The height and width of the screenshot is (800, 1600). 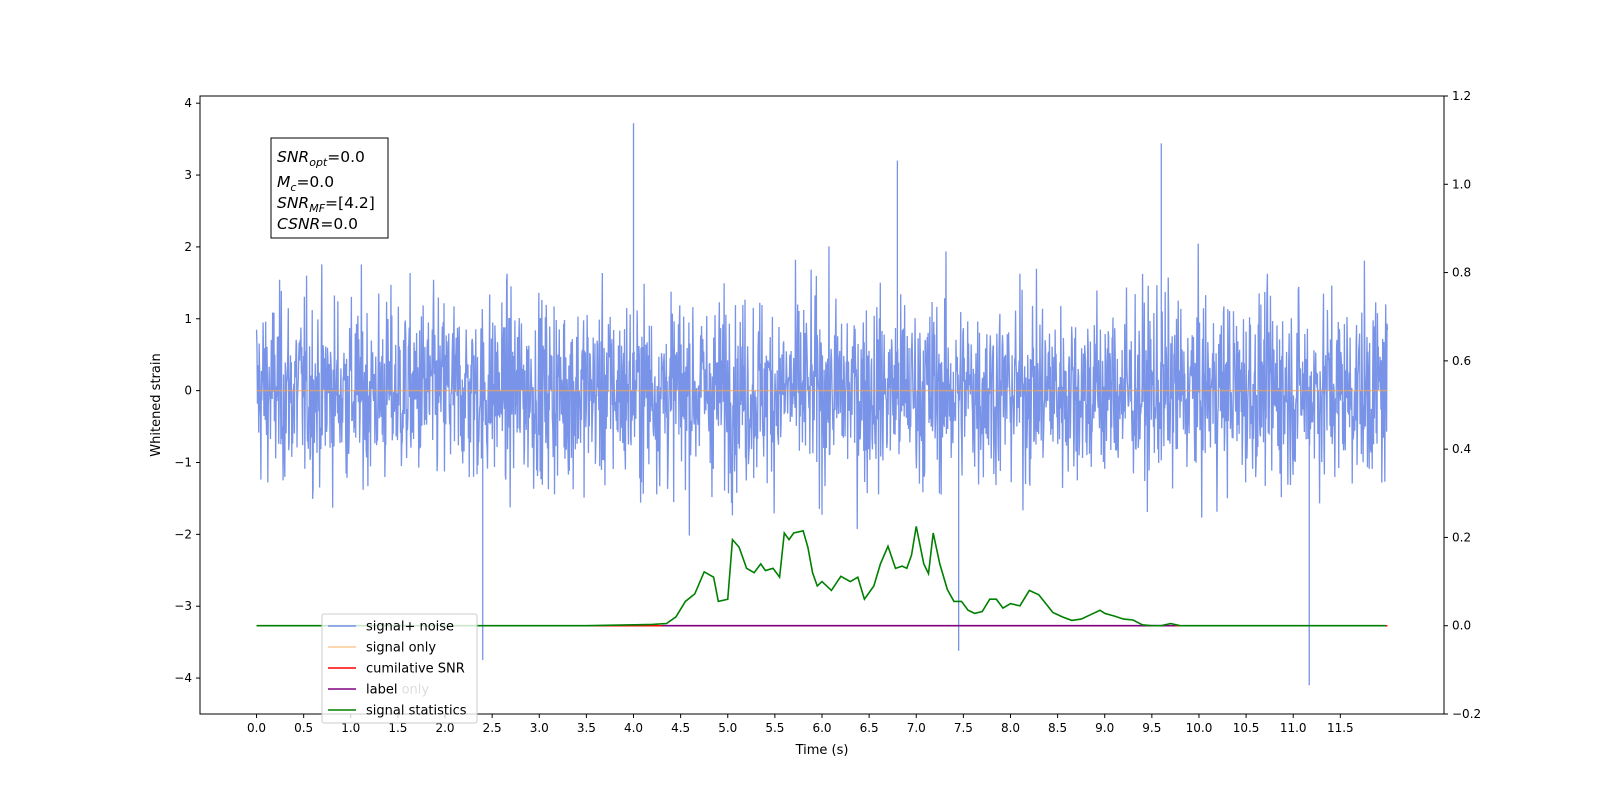 What do you see at coordinates (1461, 537) in the screenshot?
I see `y2-tick-label: 0.2` at bounding box center [1461, 537].